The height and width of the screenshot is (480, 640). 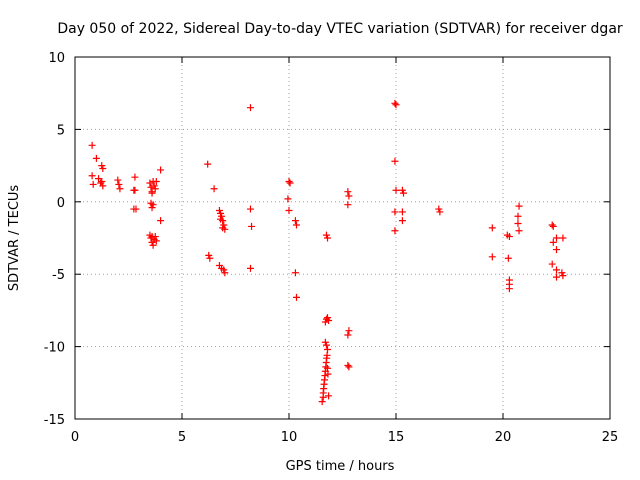 What do you see at coordinates (396, 437) in the screenshot?
I see `x-tick-label: 15` at bounding box center [396, 437].